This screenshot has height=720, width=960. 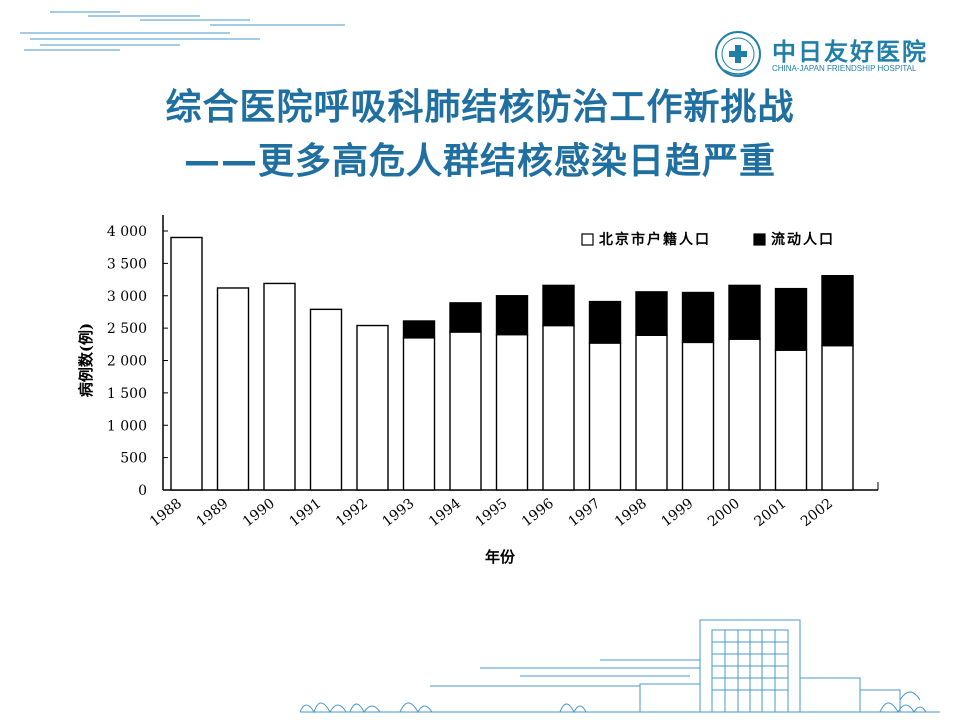 What do you see at coordinates (558, 407) in the screenshot?
I see `bar-resident-1996` at bounding box center [558, 407].